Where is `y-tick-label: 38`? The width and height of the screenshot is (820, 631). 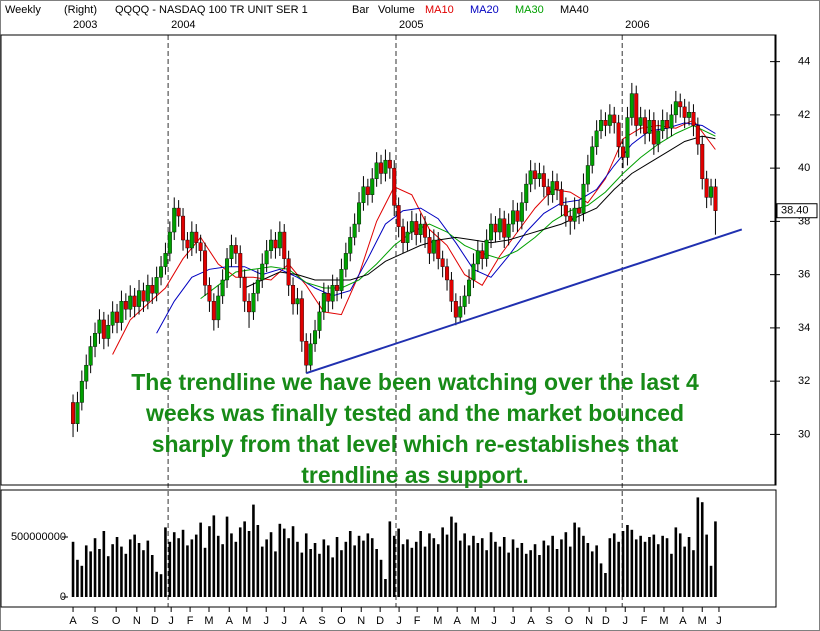 y-tick-label: 38 is located at coordinates (804, 221).